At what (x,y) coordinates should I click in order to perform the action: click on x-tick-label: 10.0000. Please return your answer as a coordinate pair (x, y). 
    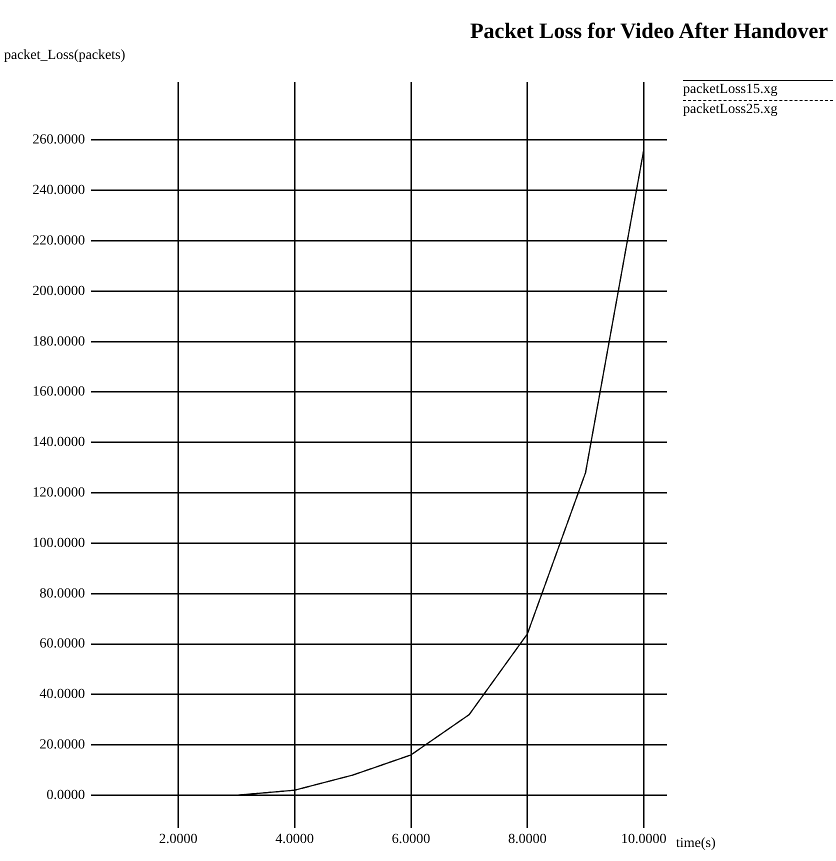
    Looking at the image, I should click on (643, 840).